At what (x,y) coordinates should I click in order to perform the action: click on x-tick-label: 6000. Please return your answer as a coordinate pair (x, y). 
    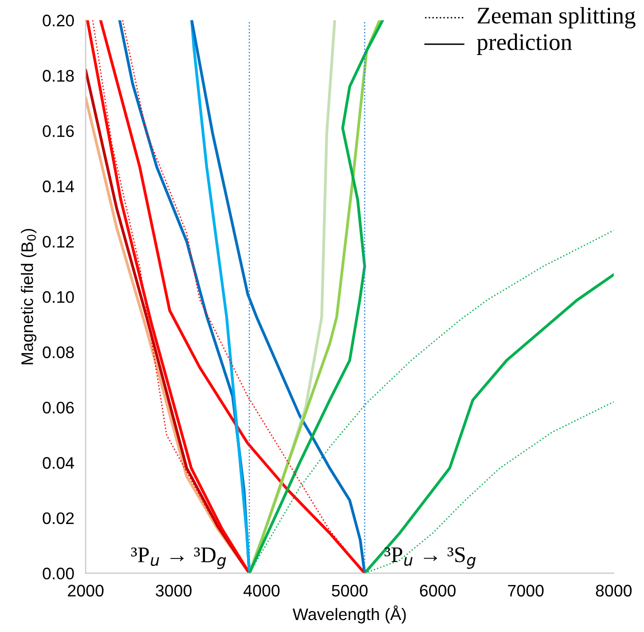
    Looking at the image, I should click on (438, 590).